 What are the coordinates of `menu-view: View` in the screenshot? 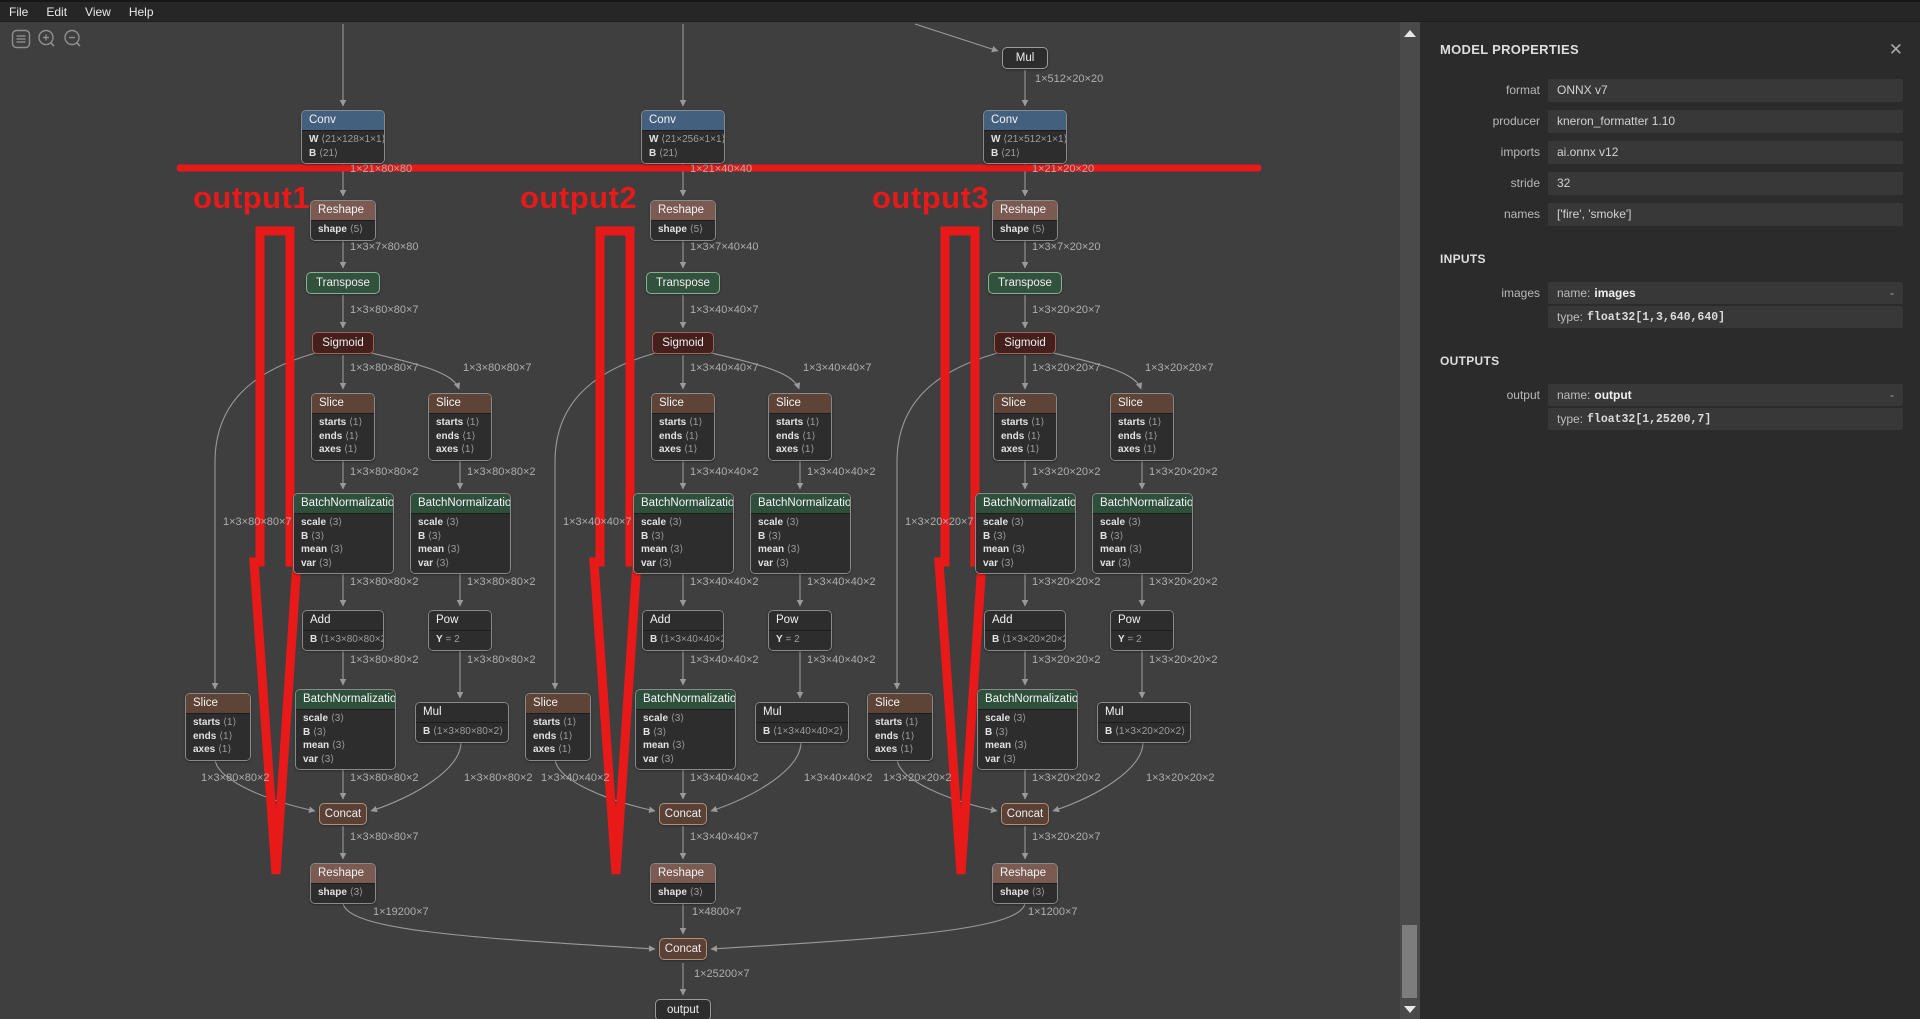 It's located at (98, 11).